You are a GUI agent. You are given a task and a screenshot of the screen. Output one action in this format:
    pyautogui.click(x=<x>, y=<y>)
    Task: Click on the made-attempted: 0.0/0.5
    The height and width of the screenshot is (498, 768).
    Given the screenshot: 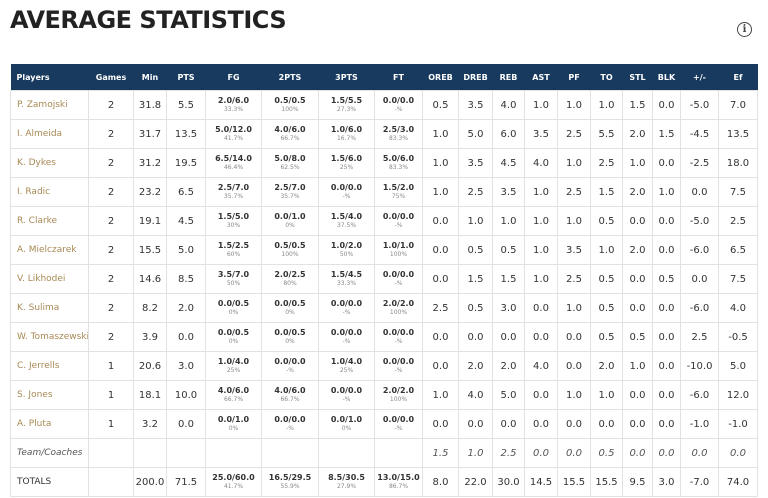 What is the action you would take?
    pyautogui.click(x=290, y=332)
    